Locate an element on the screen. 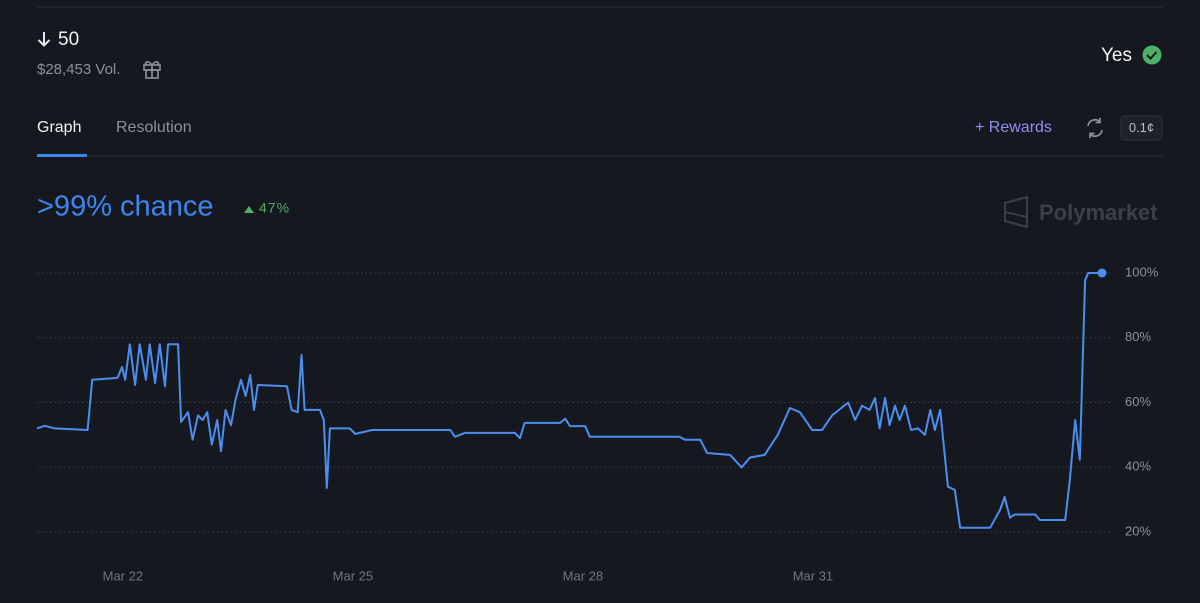  y-tick-label: 80% is located at coordinates (1138, 336).